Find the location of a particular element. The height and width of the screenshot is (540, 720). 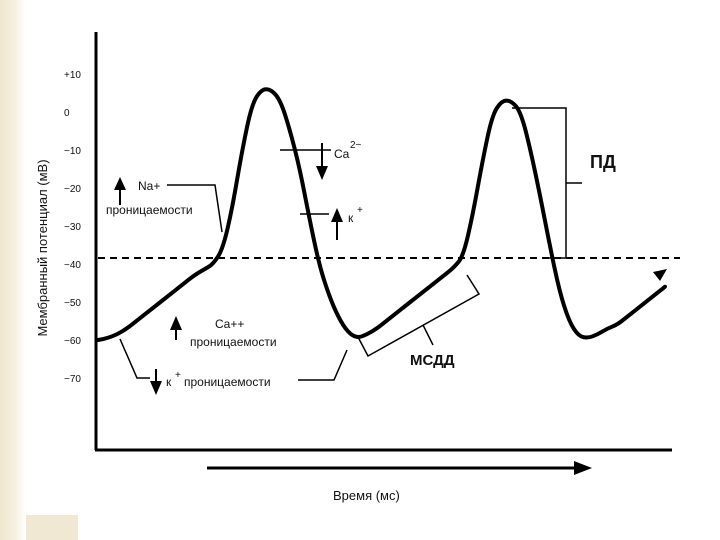

k-permeability-label: проницаемости is located at coordinates (227, 382).